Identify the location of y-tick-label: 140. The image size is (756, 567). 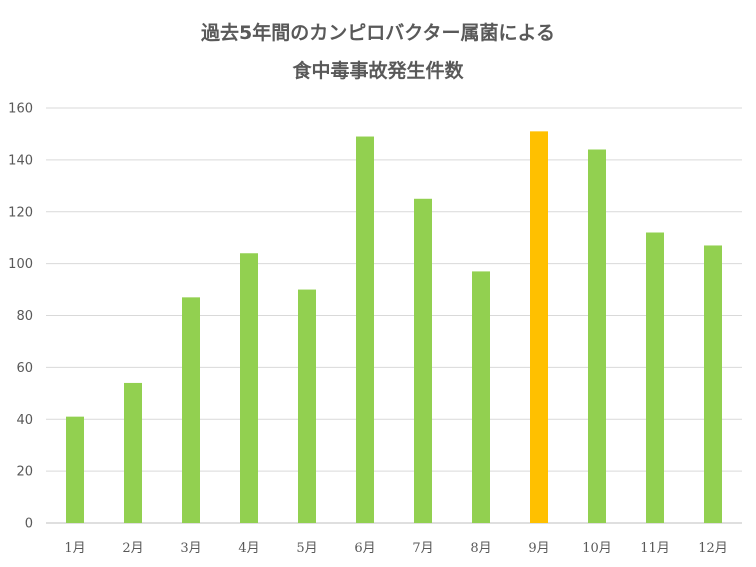
(20, 160).